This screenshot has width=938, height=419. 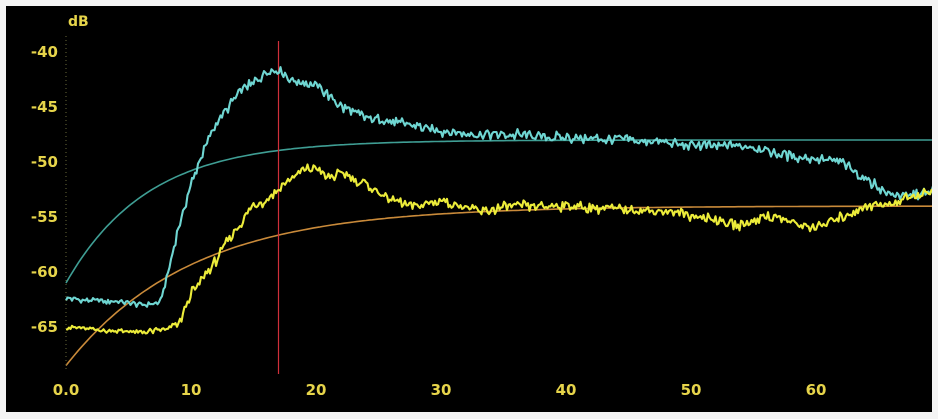 What do you see at coordinates (44, 217) in the screenshot?
I see `y-tick-label: -55` at bounding box center [44, 217].